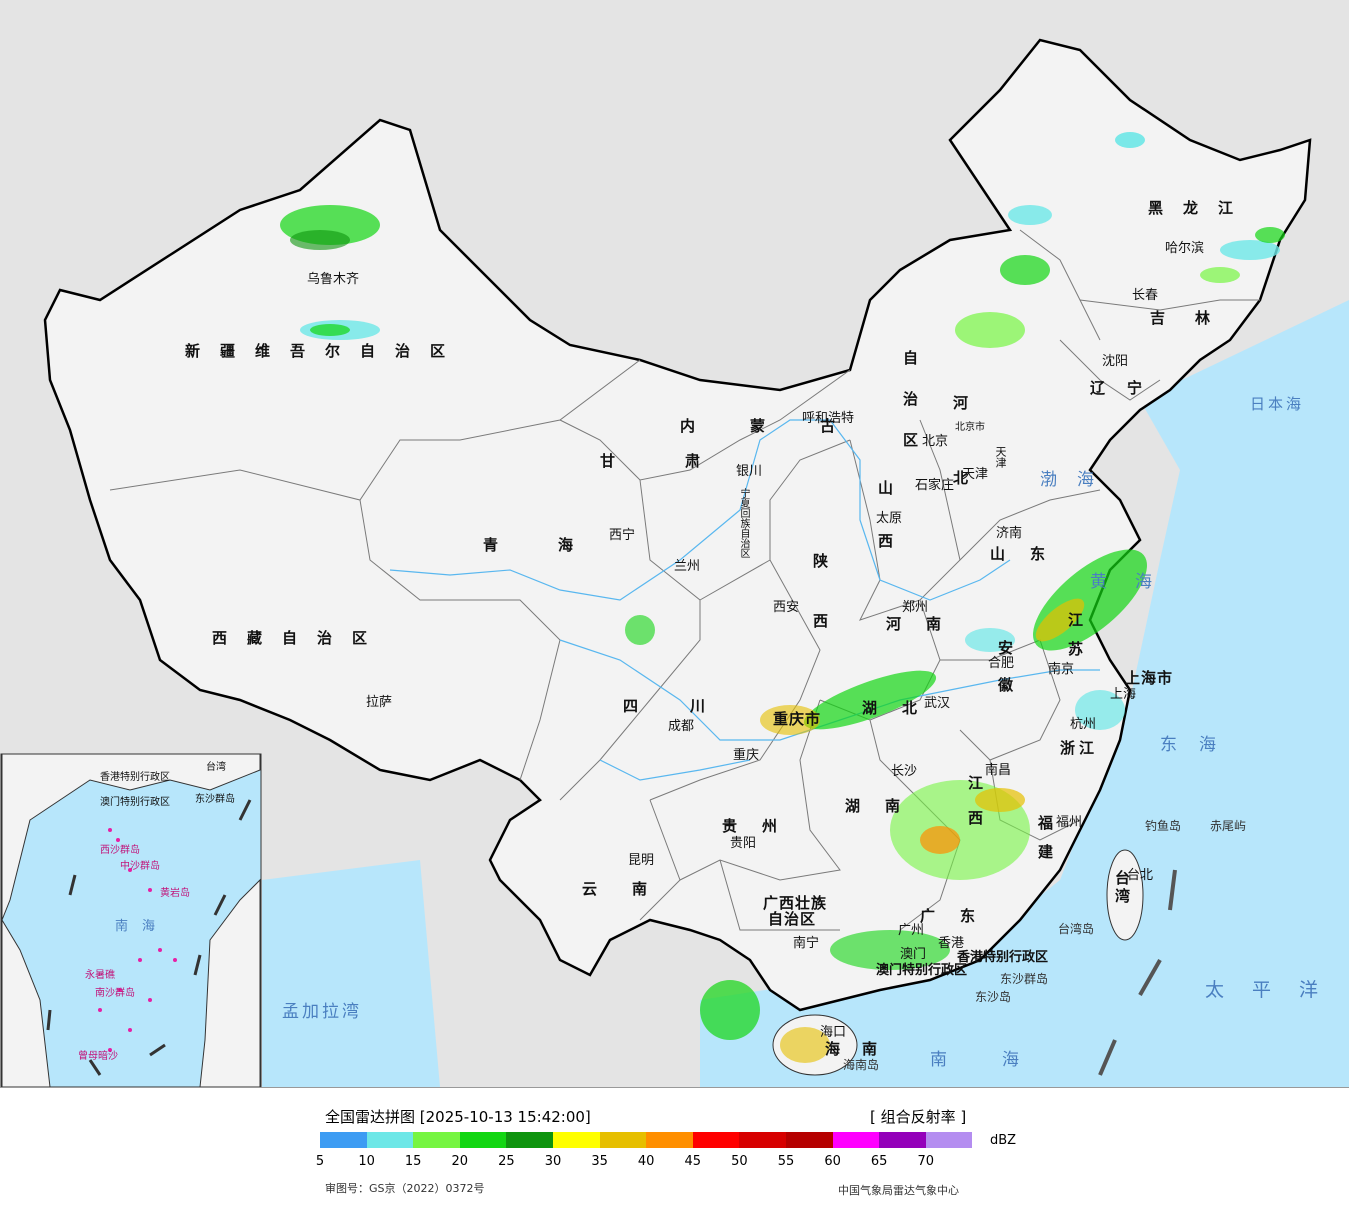 This screenshot has height=1208, width=1349. What do you see at coordinates (1140, 875) in the screenshot?
I see `city-taipei: 台北` at bounding box center [1140, 875].